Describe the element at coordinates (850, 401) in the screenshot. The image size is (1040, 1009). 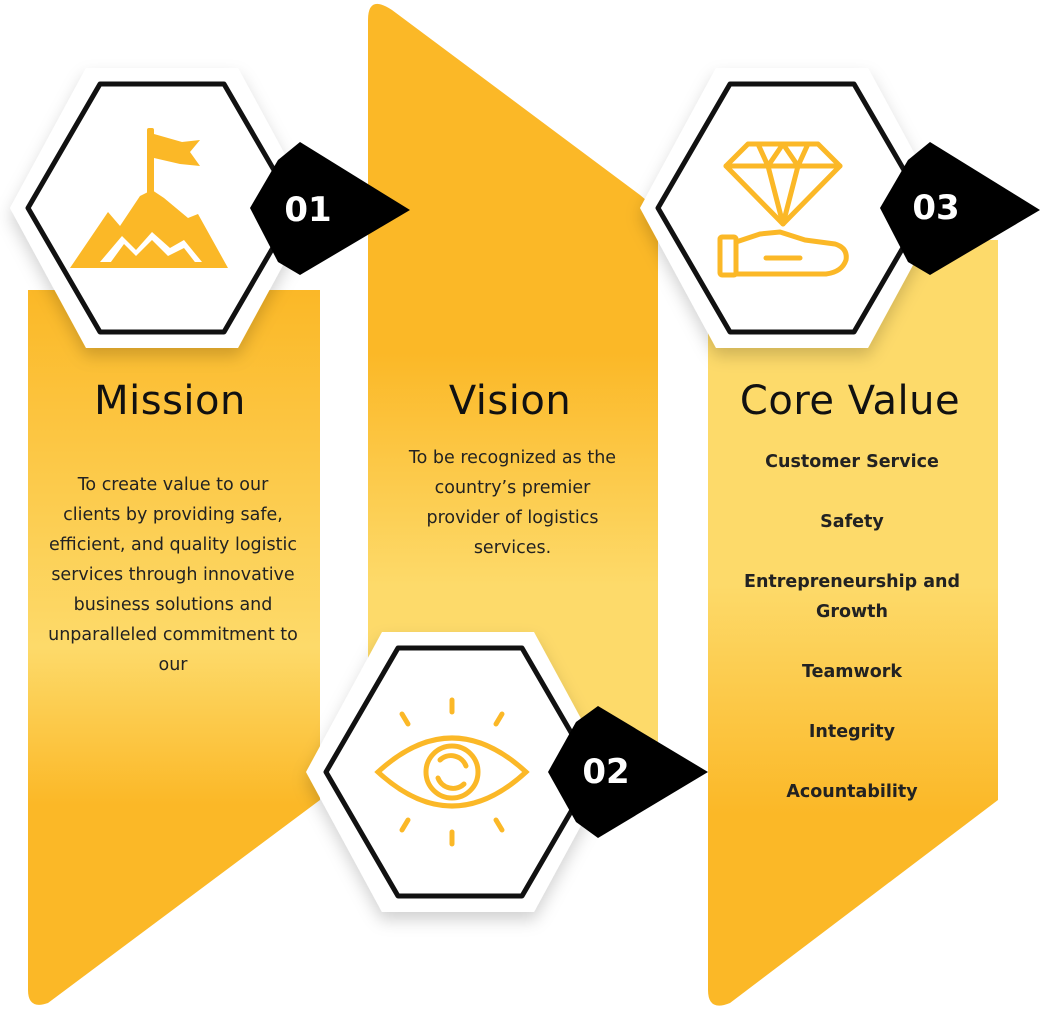
I see `core-value-title: Core Value` at that location.